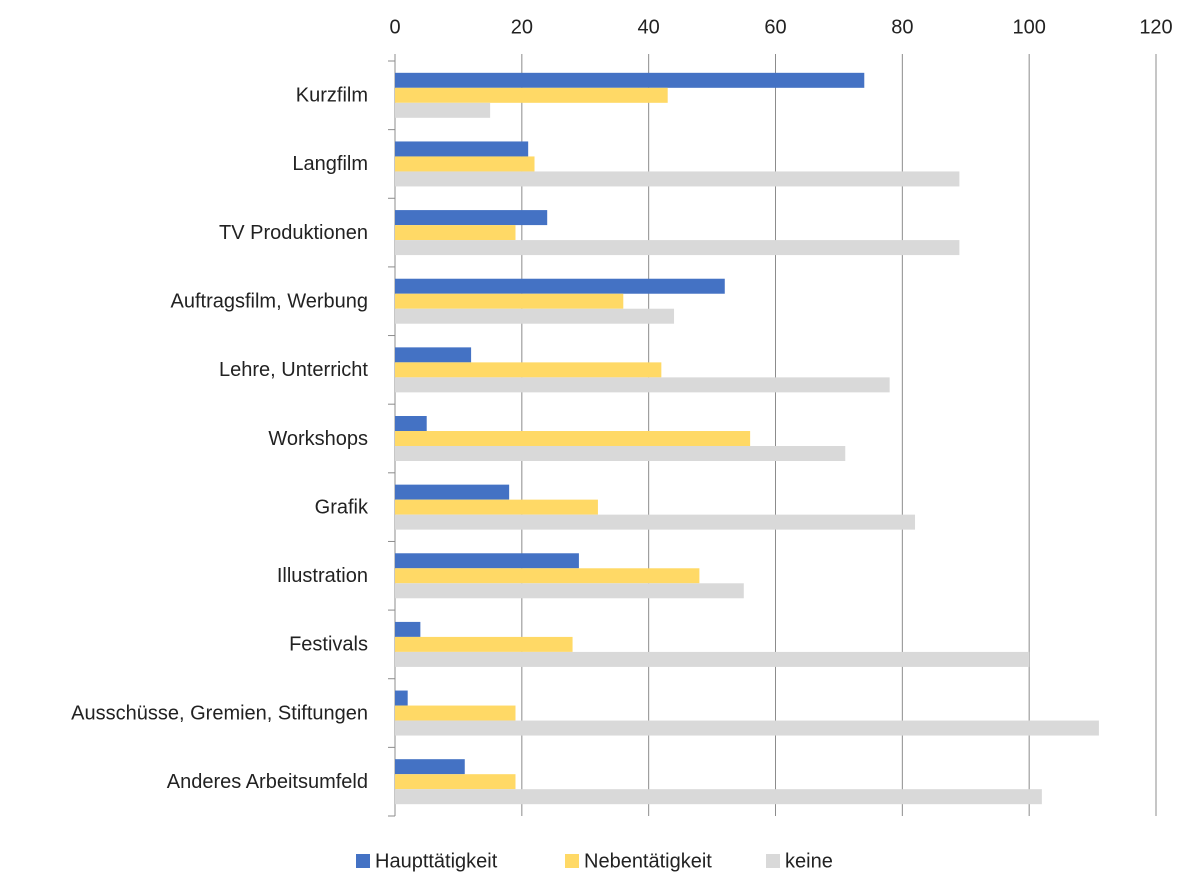 This screenshot has height=879, width=1184. Describe the element at coordinates (293, 370) in the screenshot. I see `y-tick-label: Lehre, Unterricht` at that location.